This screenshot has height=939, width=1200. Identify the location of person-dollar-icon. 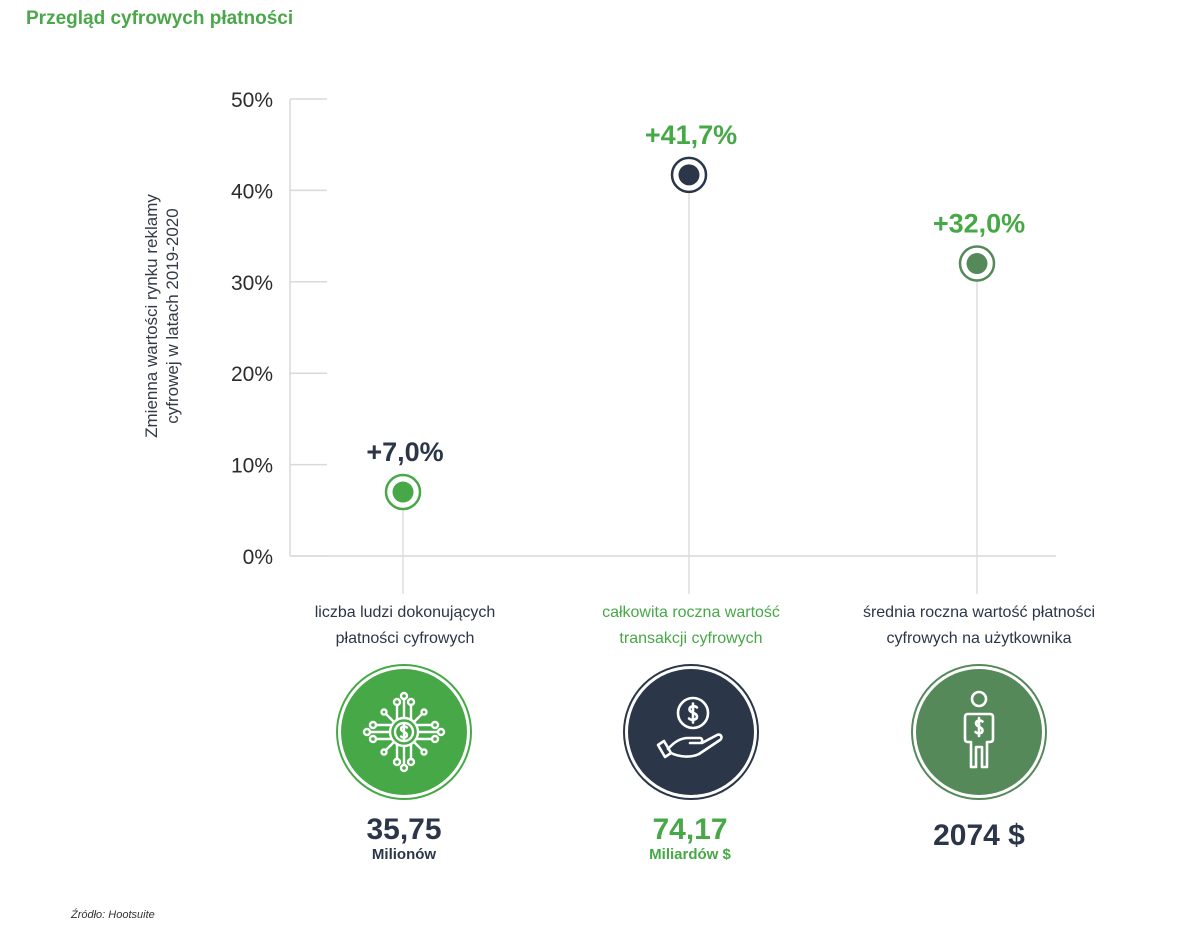
(979, 732).